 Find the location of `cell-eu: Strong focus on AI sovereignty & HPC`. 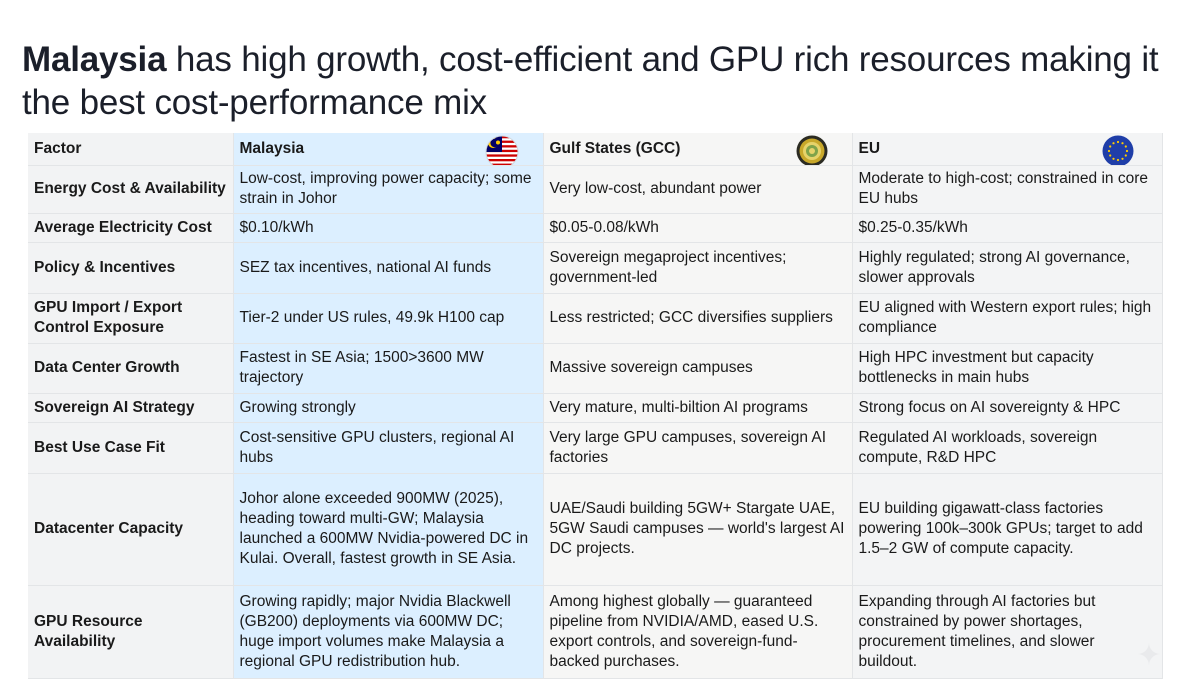

cell-eu: Strong focus on AI sovereignty & HPC is located at coordinates (1007, 408).